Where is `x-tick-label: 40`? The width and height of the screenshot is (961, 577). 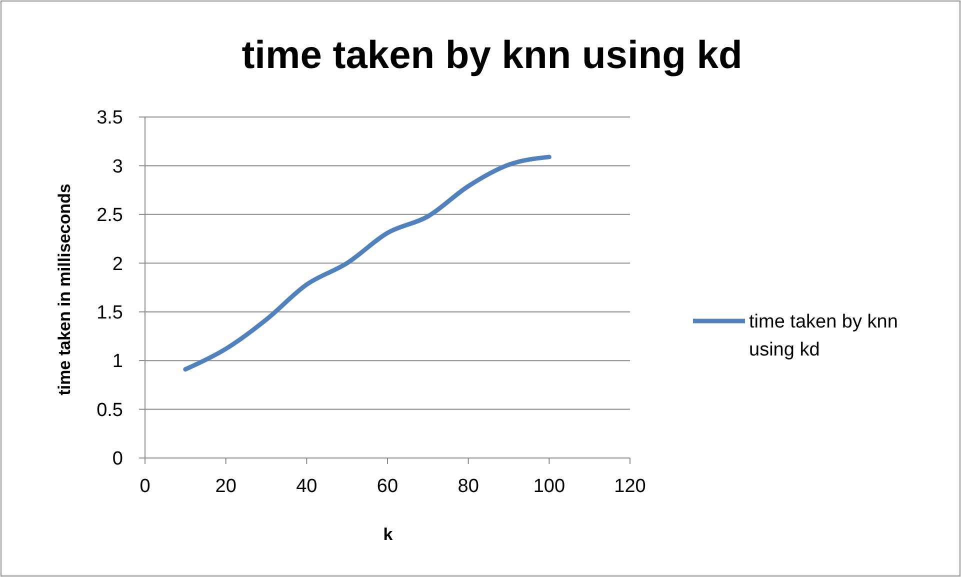
x-tick-label: 40 is located at coordinates (307, 486).